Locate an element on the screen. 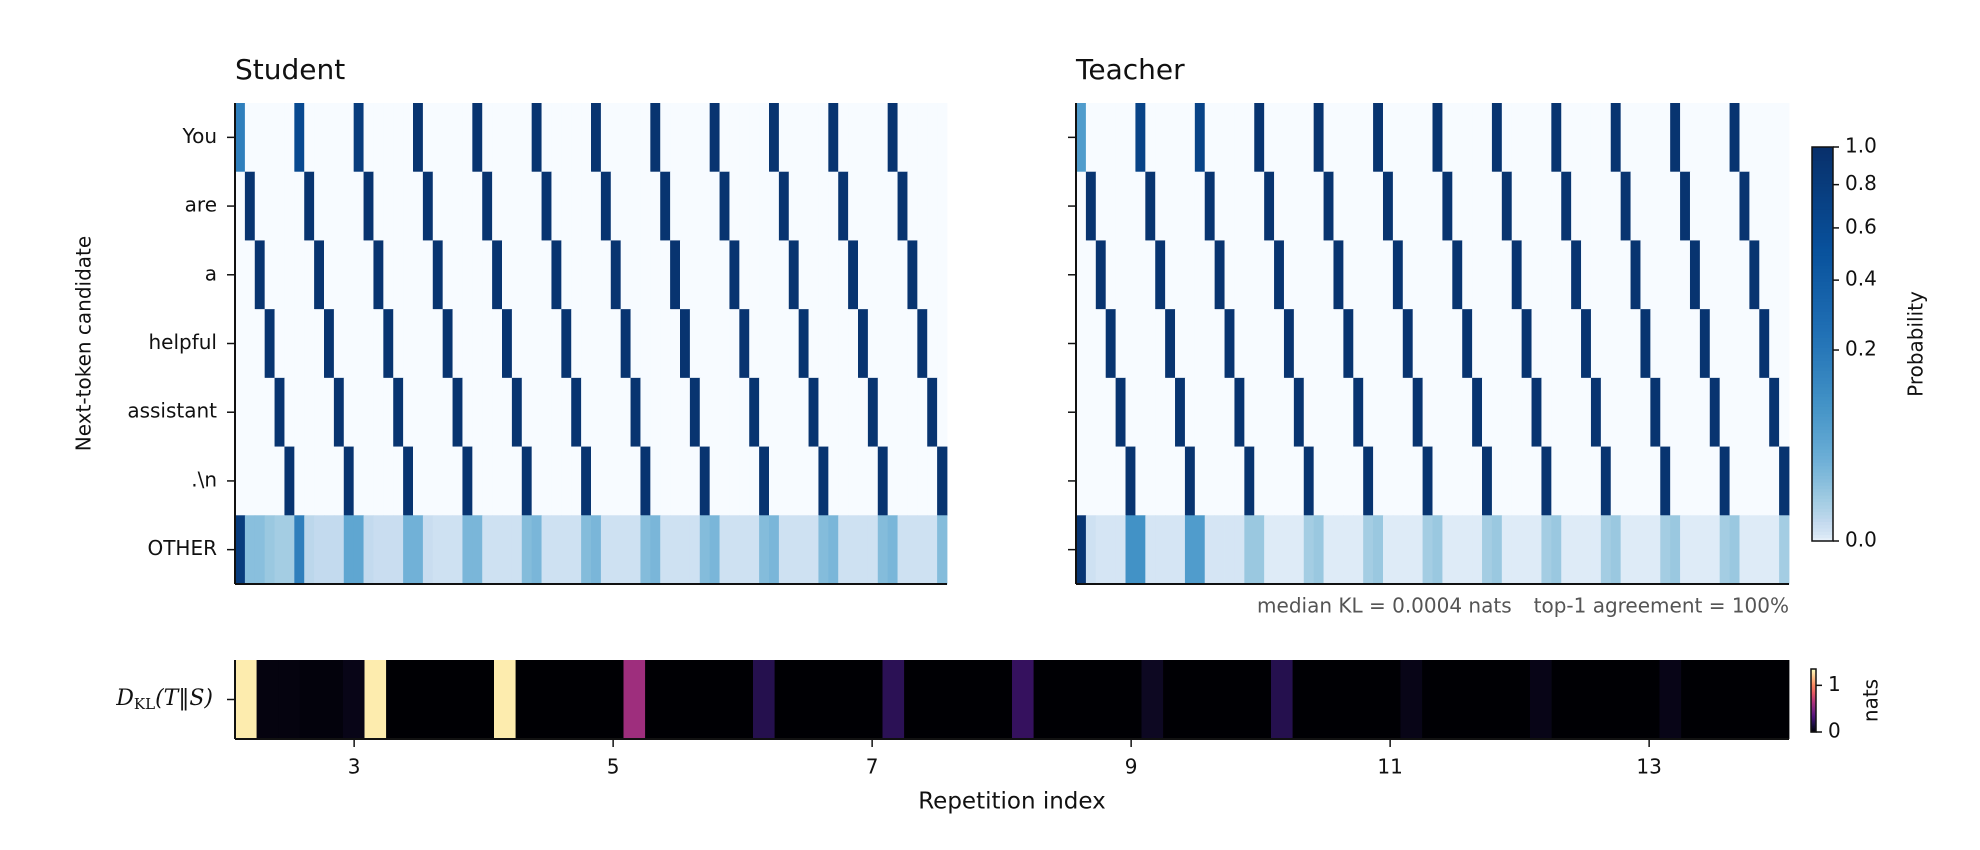  colorbar-tick-label: 0.2 is located at coordinates (1861, 349).